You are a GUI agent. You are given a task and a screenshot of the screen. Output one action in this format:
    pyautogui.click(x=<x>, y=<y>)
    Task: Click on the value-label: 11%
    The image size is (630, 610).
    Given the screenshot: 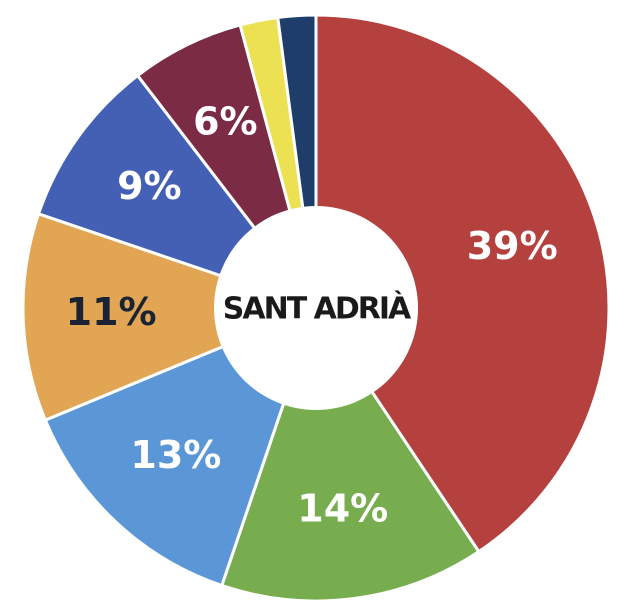 What is the action you would take?
    pyautogui.click(x=111, y=312)
    